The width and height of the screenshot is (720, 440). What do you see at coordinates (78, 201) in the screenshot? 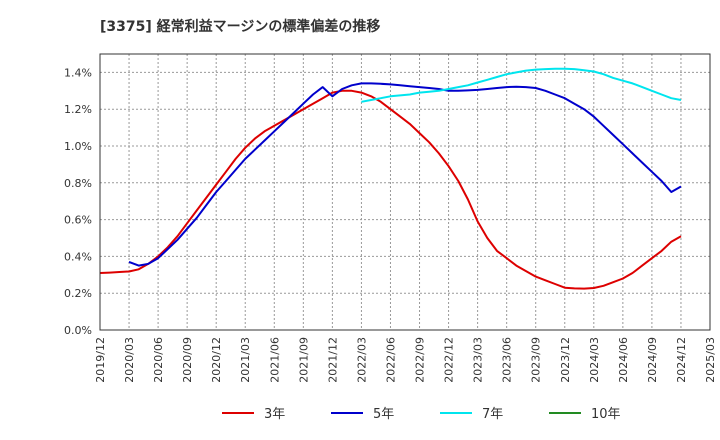
I see `y-axis-ticks: 0.0% 0.2% 0.4% 0.6% 0.8% 1.0% 1.2% 1.4%` at bounding box center [78, 201].